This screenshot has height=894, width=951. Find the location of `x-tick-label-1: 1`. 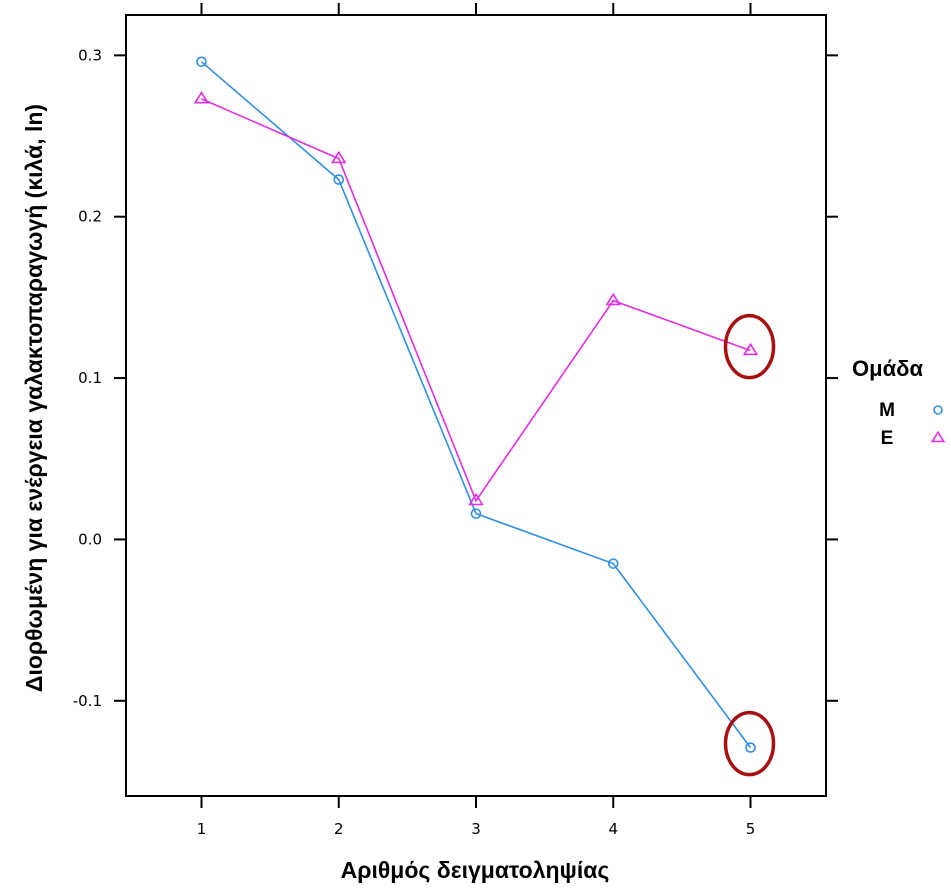

x-tick-label-1: 1 is located at coordinates (202, 829).